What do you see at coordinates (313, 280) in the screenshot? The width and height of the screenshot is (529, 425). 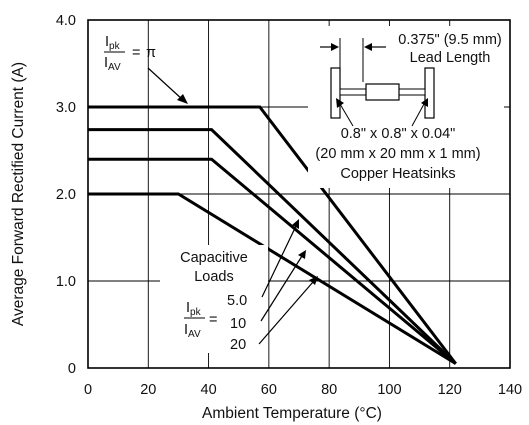 I see `pointer-20-head` at bounding box center [313, 280].